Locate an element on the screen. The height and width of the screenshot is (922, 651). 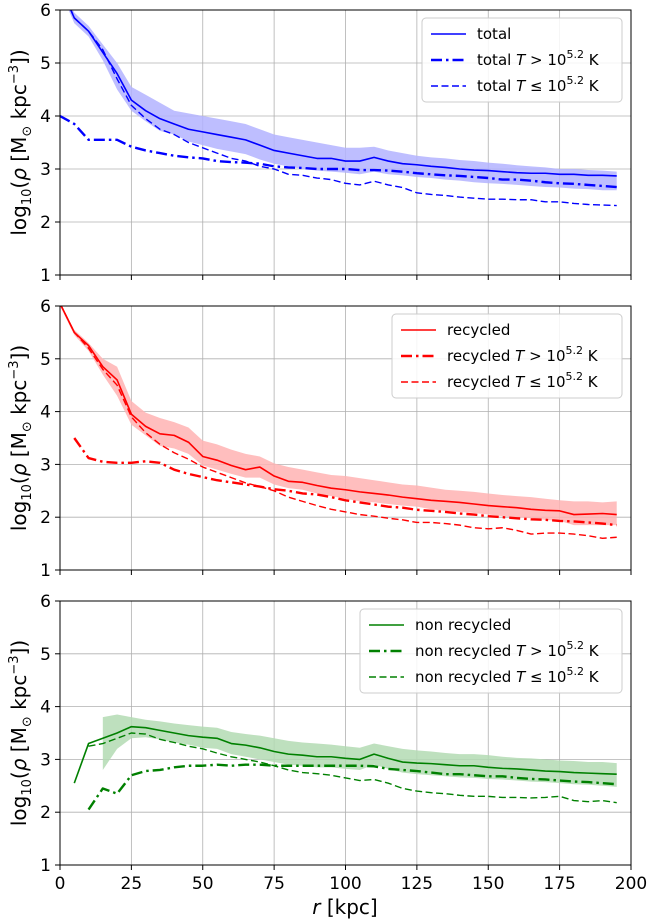
x-tick-label: 175 is located at coordinates (559, 884).